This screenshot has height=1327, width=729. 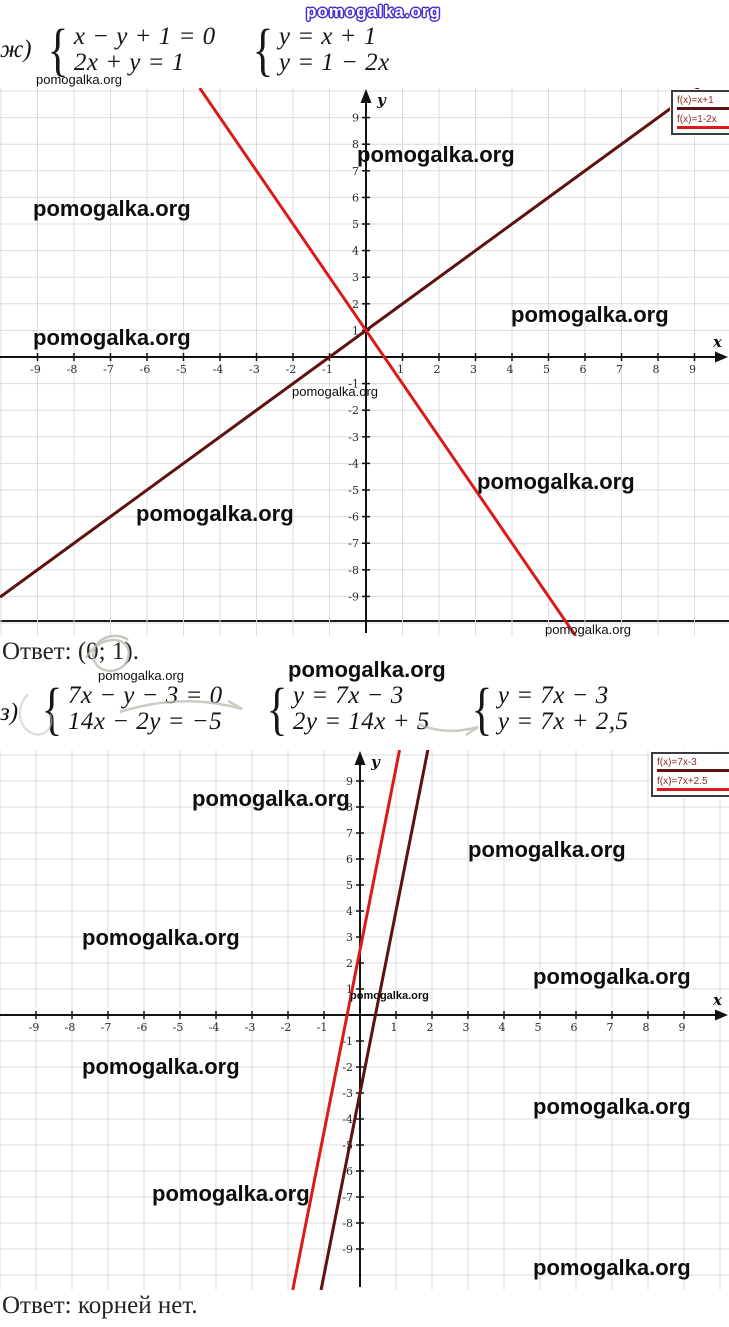 I want to click on x-tick-label: 8, so click(x=646, y=1027).